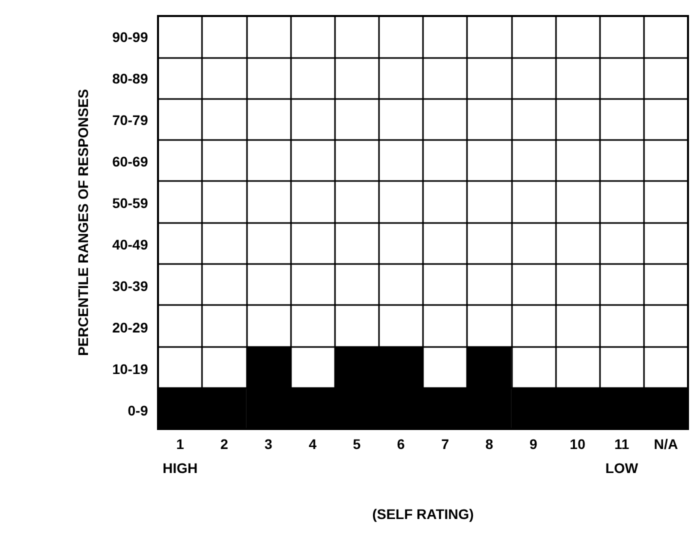 The width and height of the screenshot is (699, 534). What do you see at coordinates (224, 444) in the screenshot?
I see `x-tick-label: 2` at bounding box center [224, 444].